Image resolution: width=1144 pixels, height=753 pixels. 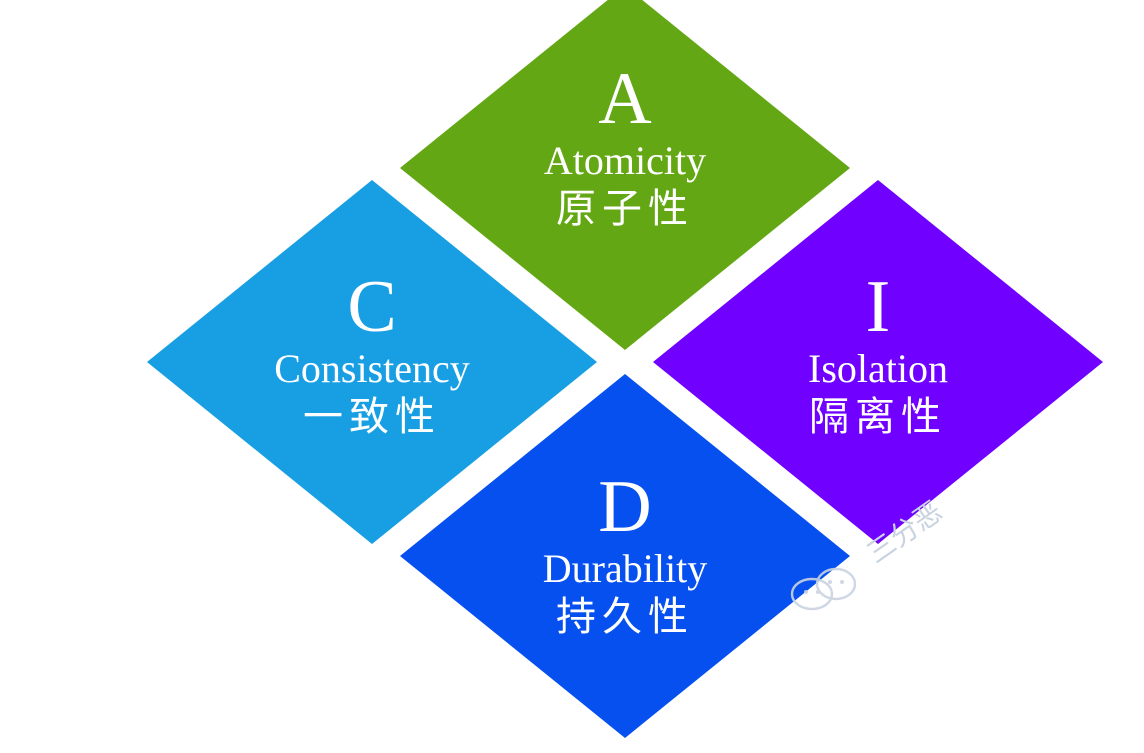 What do you see at coordinates (372, 417) in the screenshot?
I see `consistency-chinese-label: 一致性` at bounding box center [372, 417].